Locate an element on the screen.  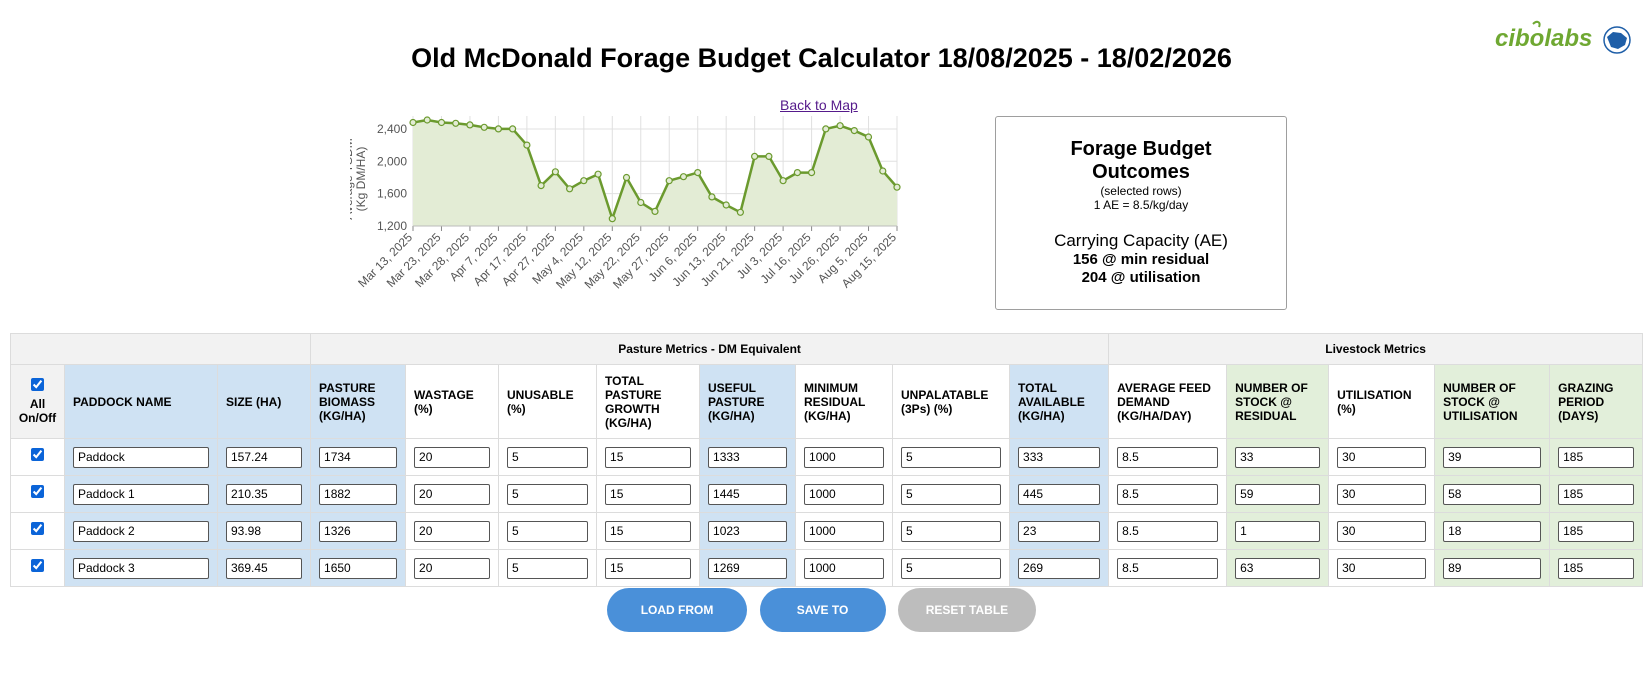
all-on-off-checkbox is located at coordinates (37, 384).